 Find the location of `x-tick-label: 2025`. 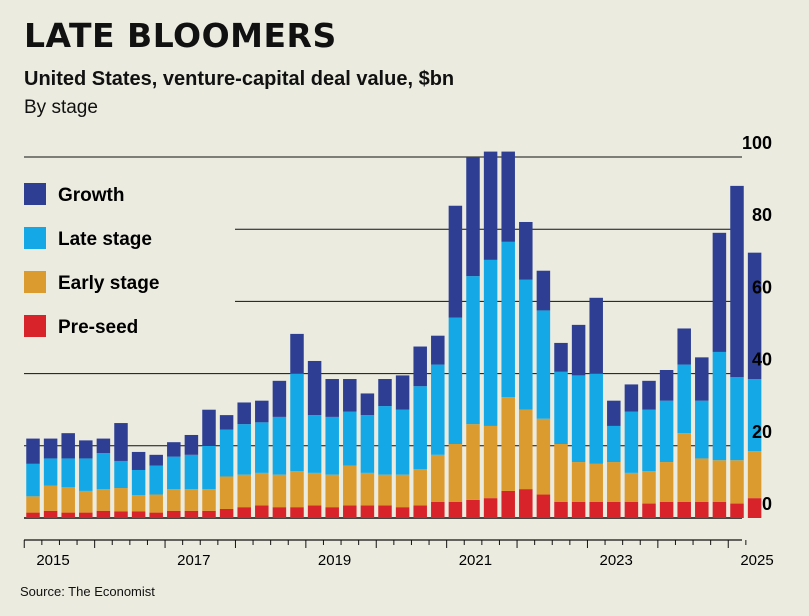

x-tick-label: 2025 is located at coordinates (756, 560).